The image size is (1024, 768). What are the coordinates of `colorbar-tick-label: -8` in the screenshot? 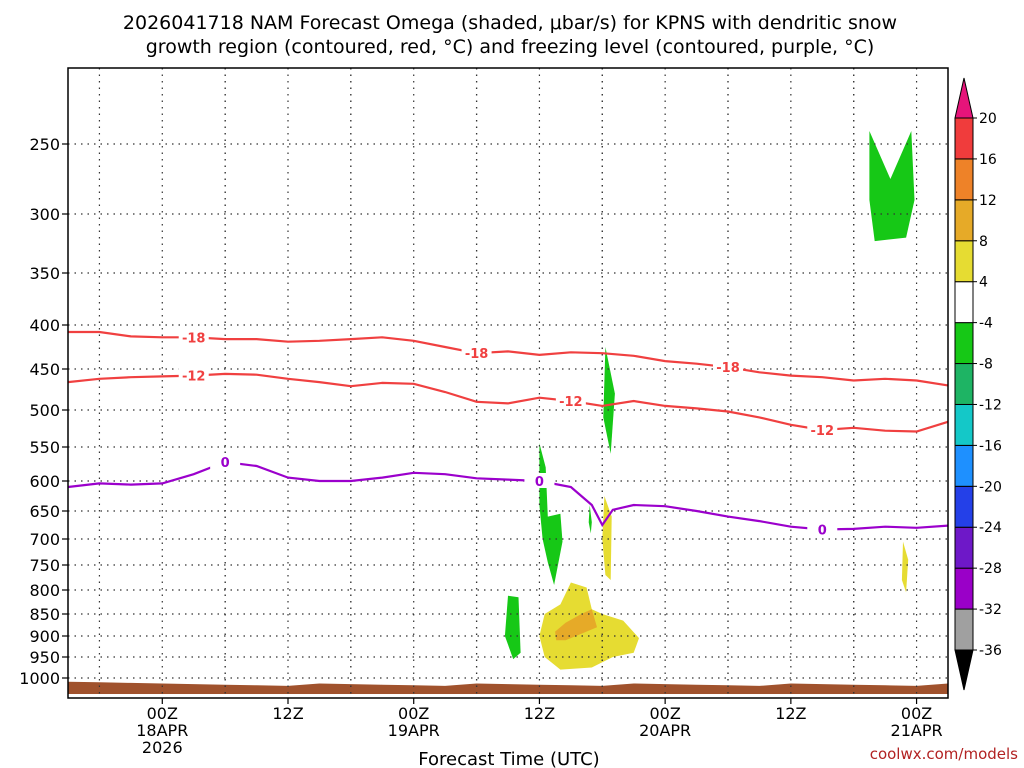 It's located at (986, 365).